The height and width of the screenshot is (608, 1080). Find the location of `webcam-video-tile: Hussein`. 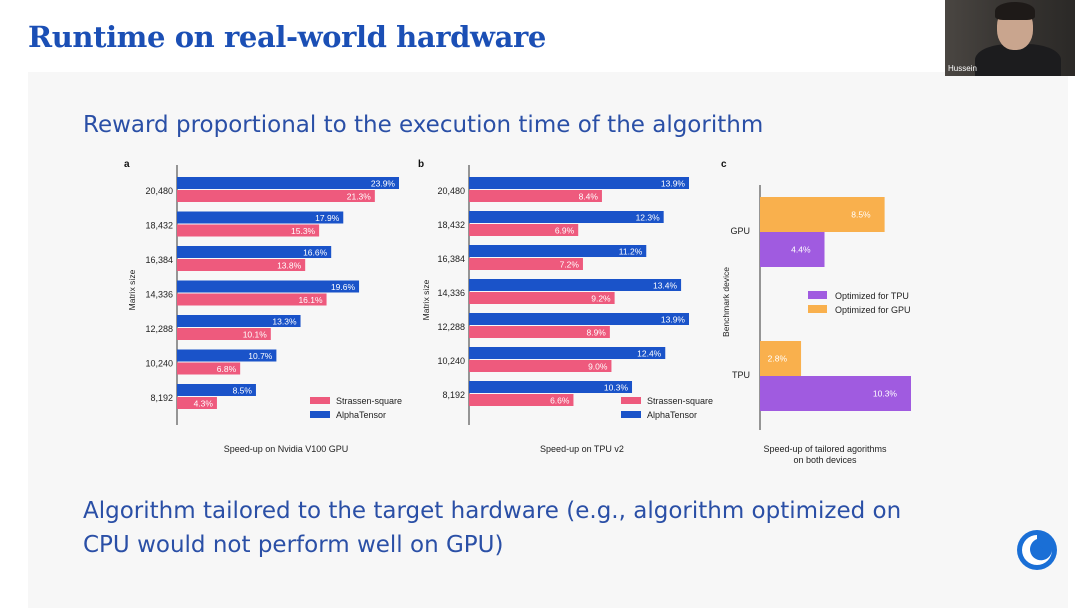

webcam-video-tile: Hussein is located at coordinates (1010, 38).